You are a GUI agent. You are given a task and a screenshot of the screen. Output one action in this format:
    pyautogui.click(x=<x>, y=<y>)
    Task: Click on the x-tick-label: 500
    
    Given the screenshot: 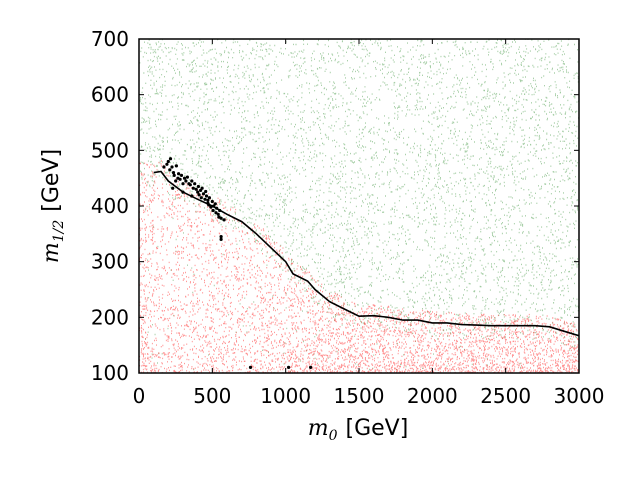 What is the action you would take?
    pyautogui.click(x=212, y=396)
    